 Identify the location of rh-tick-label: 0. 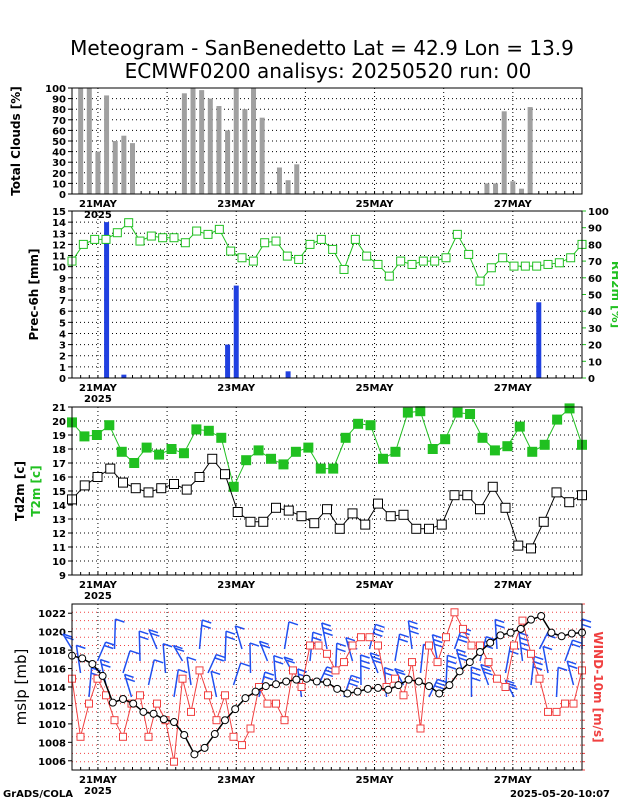
(591, 379).